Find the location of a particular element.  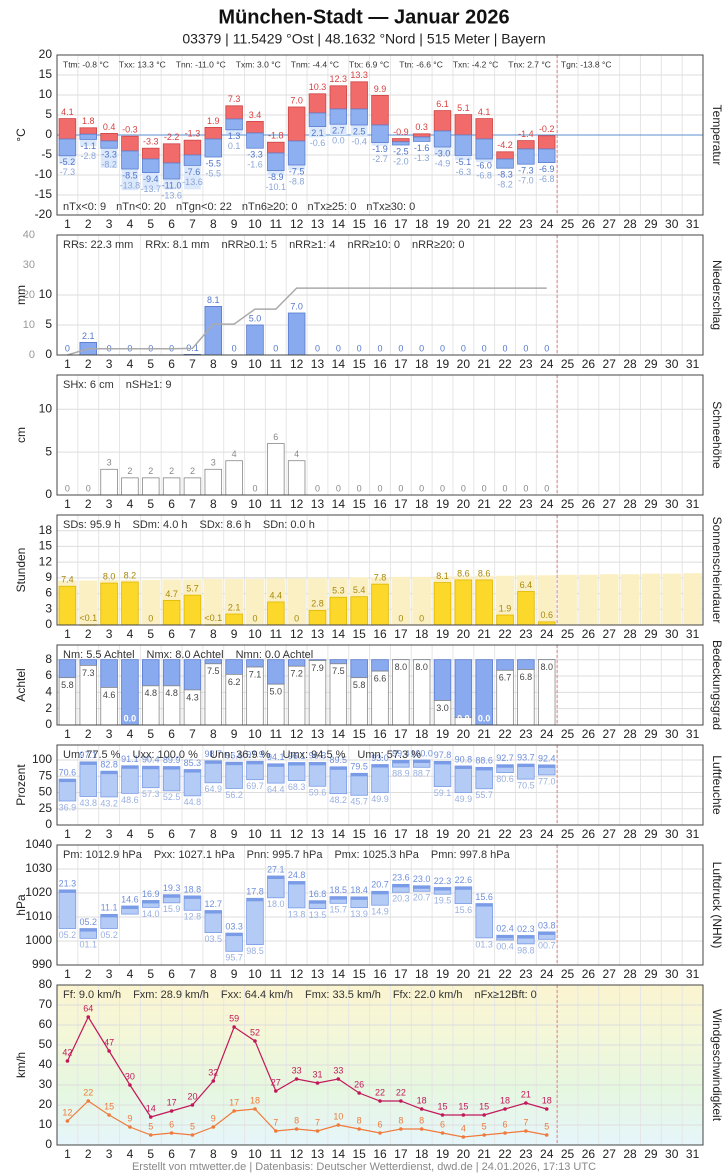

min-label: 15.6 is located at coordinates (464, 910).